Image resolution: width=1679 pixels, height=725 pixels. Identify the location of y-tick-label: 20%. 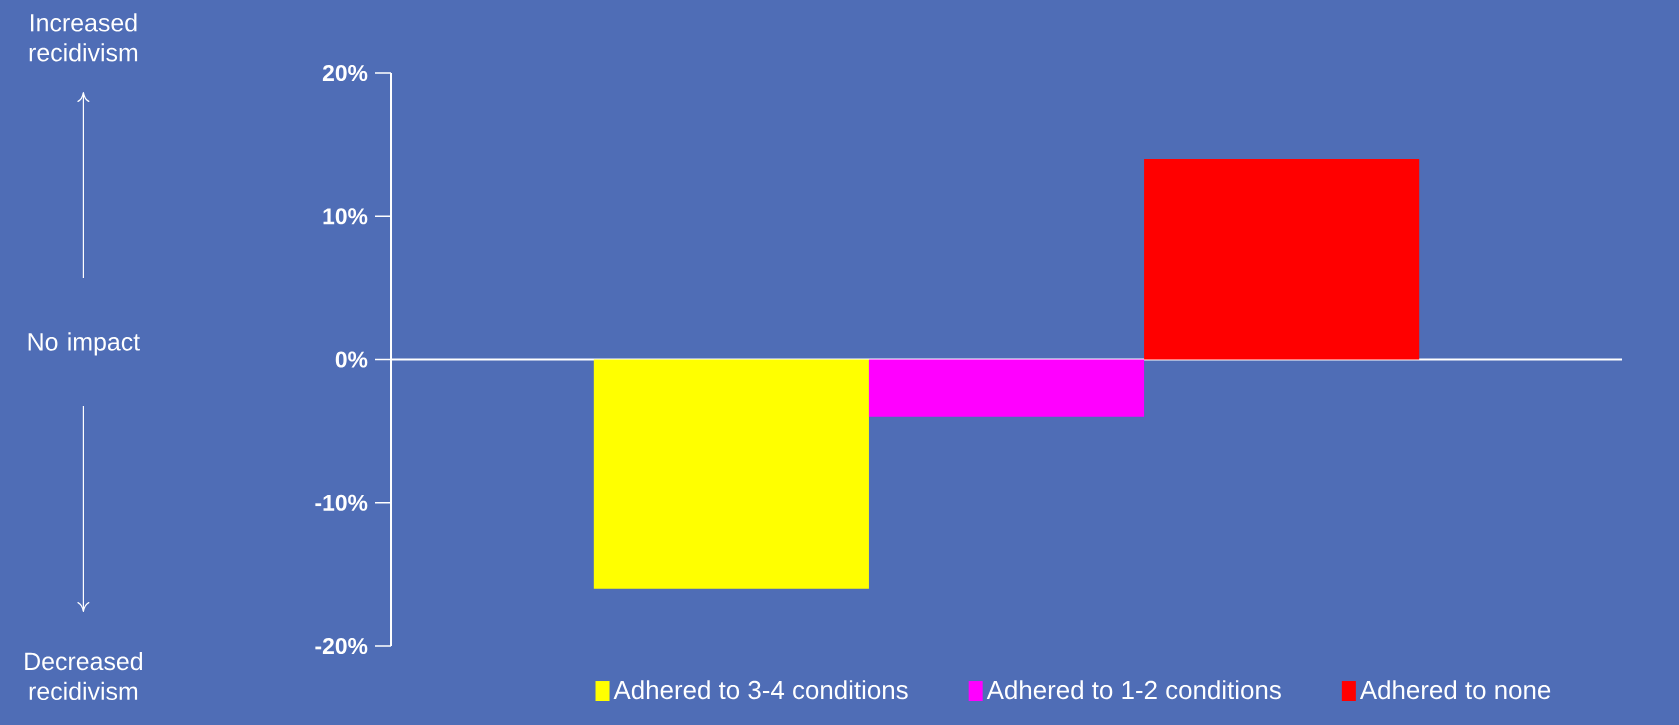
(345, 73).